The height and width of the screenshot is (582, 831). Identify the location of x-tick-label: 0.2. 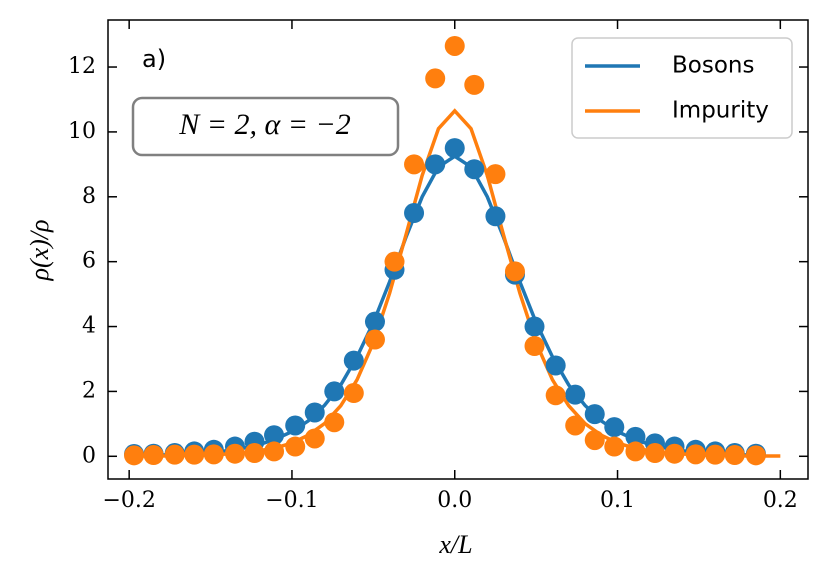
(780, 500).